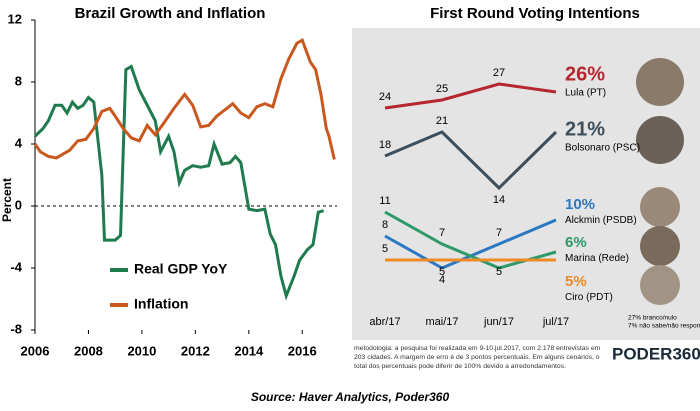 Image resolution: width=700 pixels, height=411 pixels. What do you see at coordinates (141, 350) in the screenshot?
I see `x-tick-label: 2010` at bounding box center [141, 350].